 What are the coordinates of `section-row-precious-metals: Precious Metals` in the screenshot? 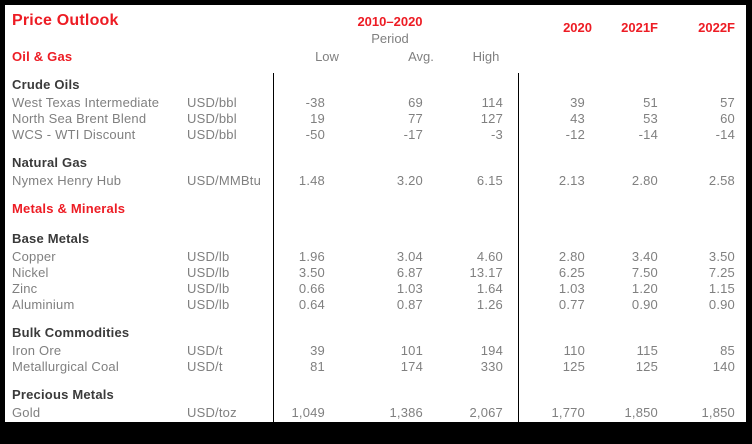 It's located at (375, 395).